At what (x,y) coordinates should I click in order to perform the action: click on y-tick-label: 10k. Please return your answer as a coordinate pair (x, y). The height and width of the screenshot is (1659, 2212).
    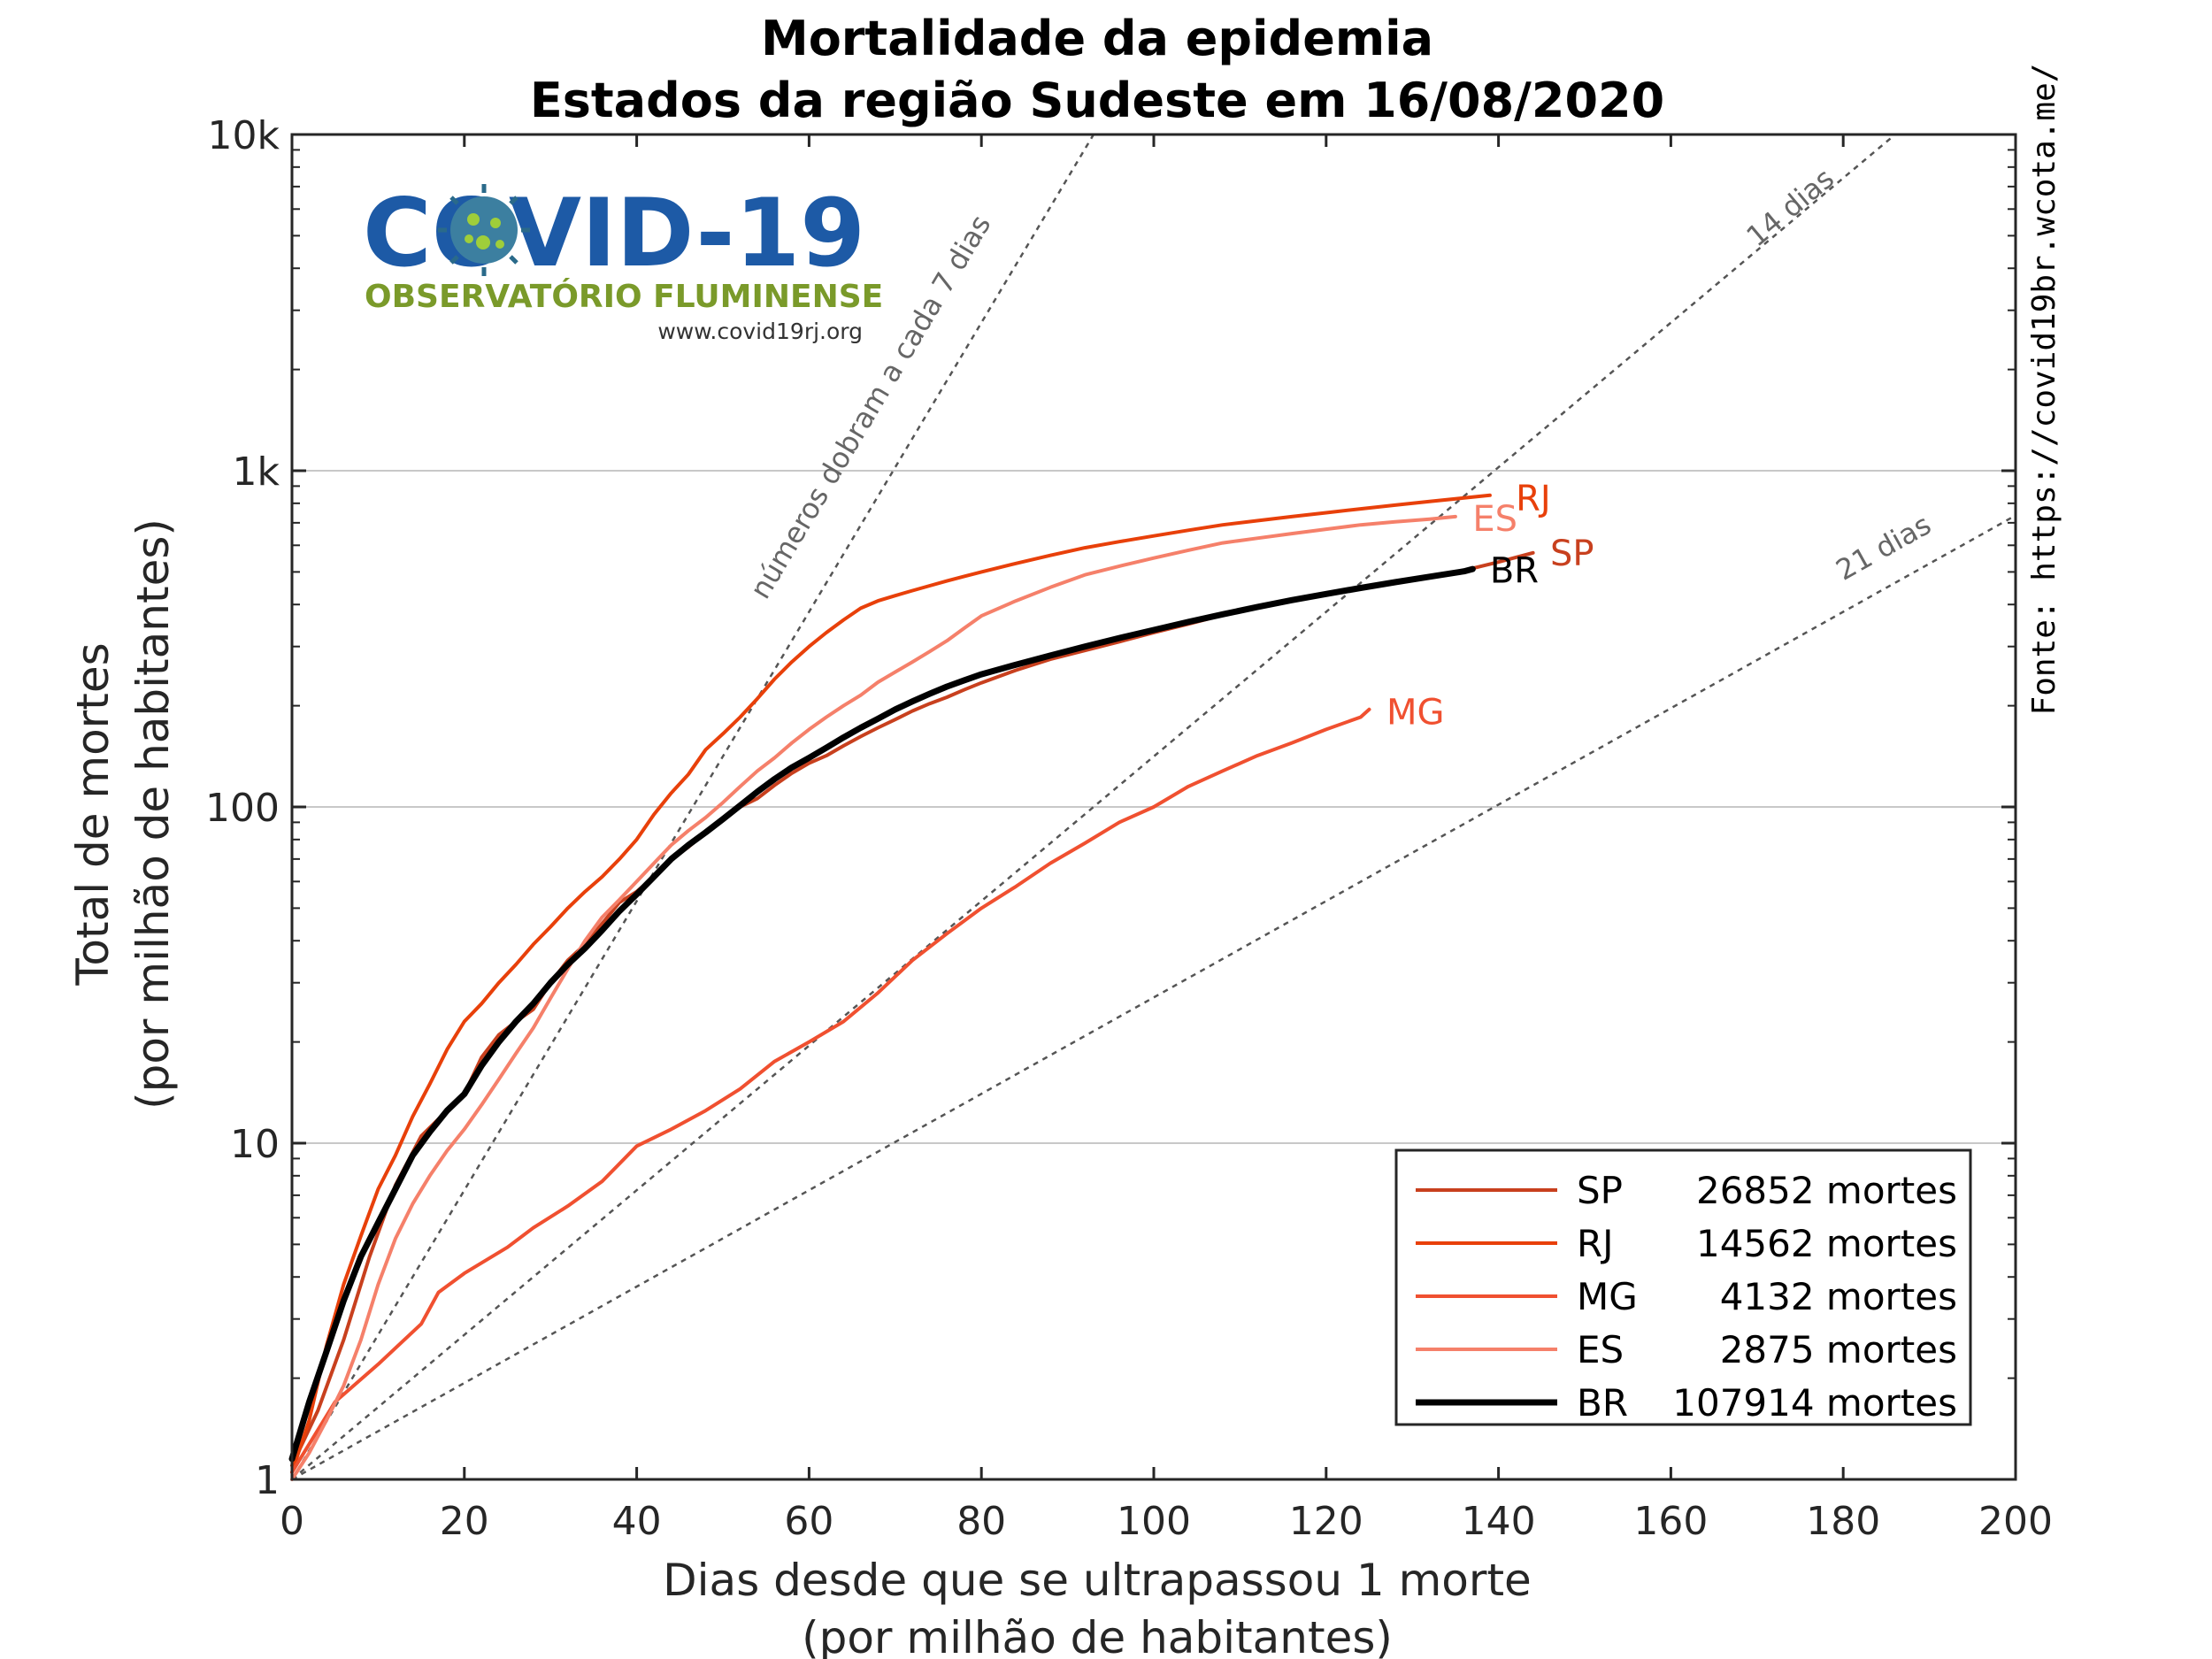
    Looking at the image, I should click on (244, 136).